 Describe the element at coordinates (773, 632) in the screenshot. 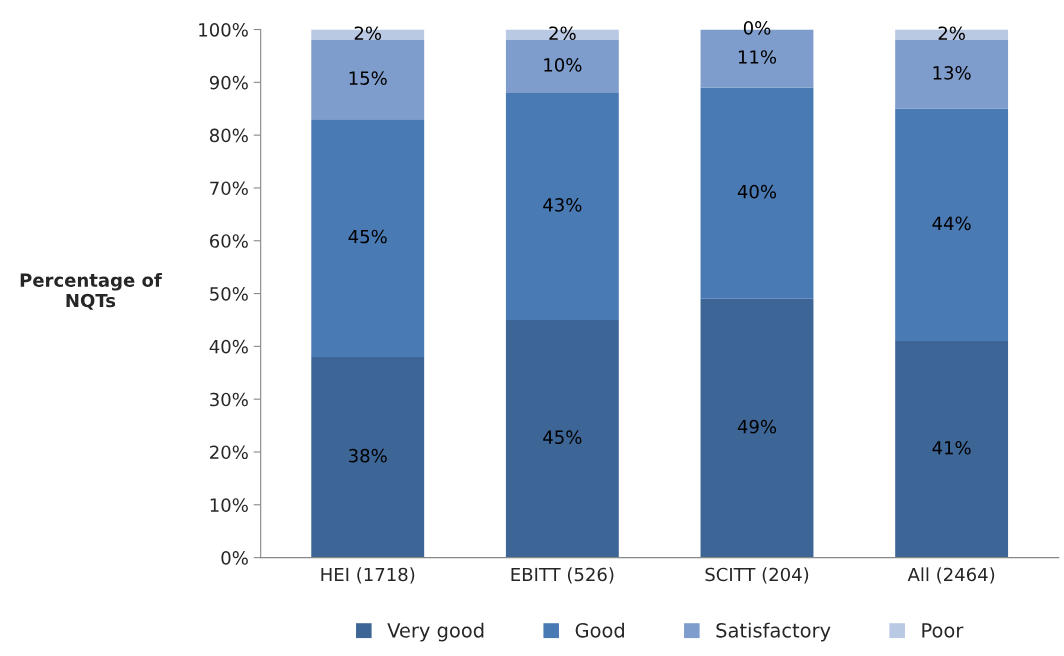

I see `legend-label: Satisfactory` at that location.